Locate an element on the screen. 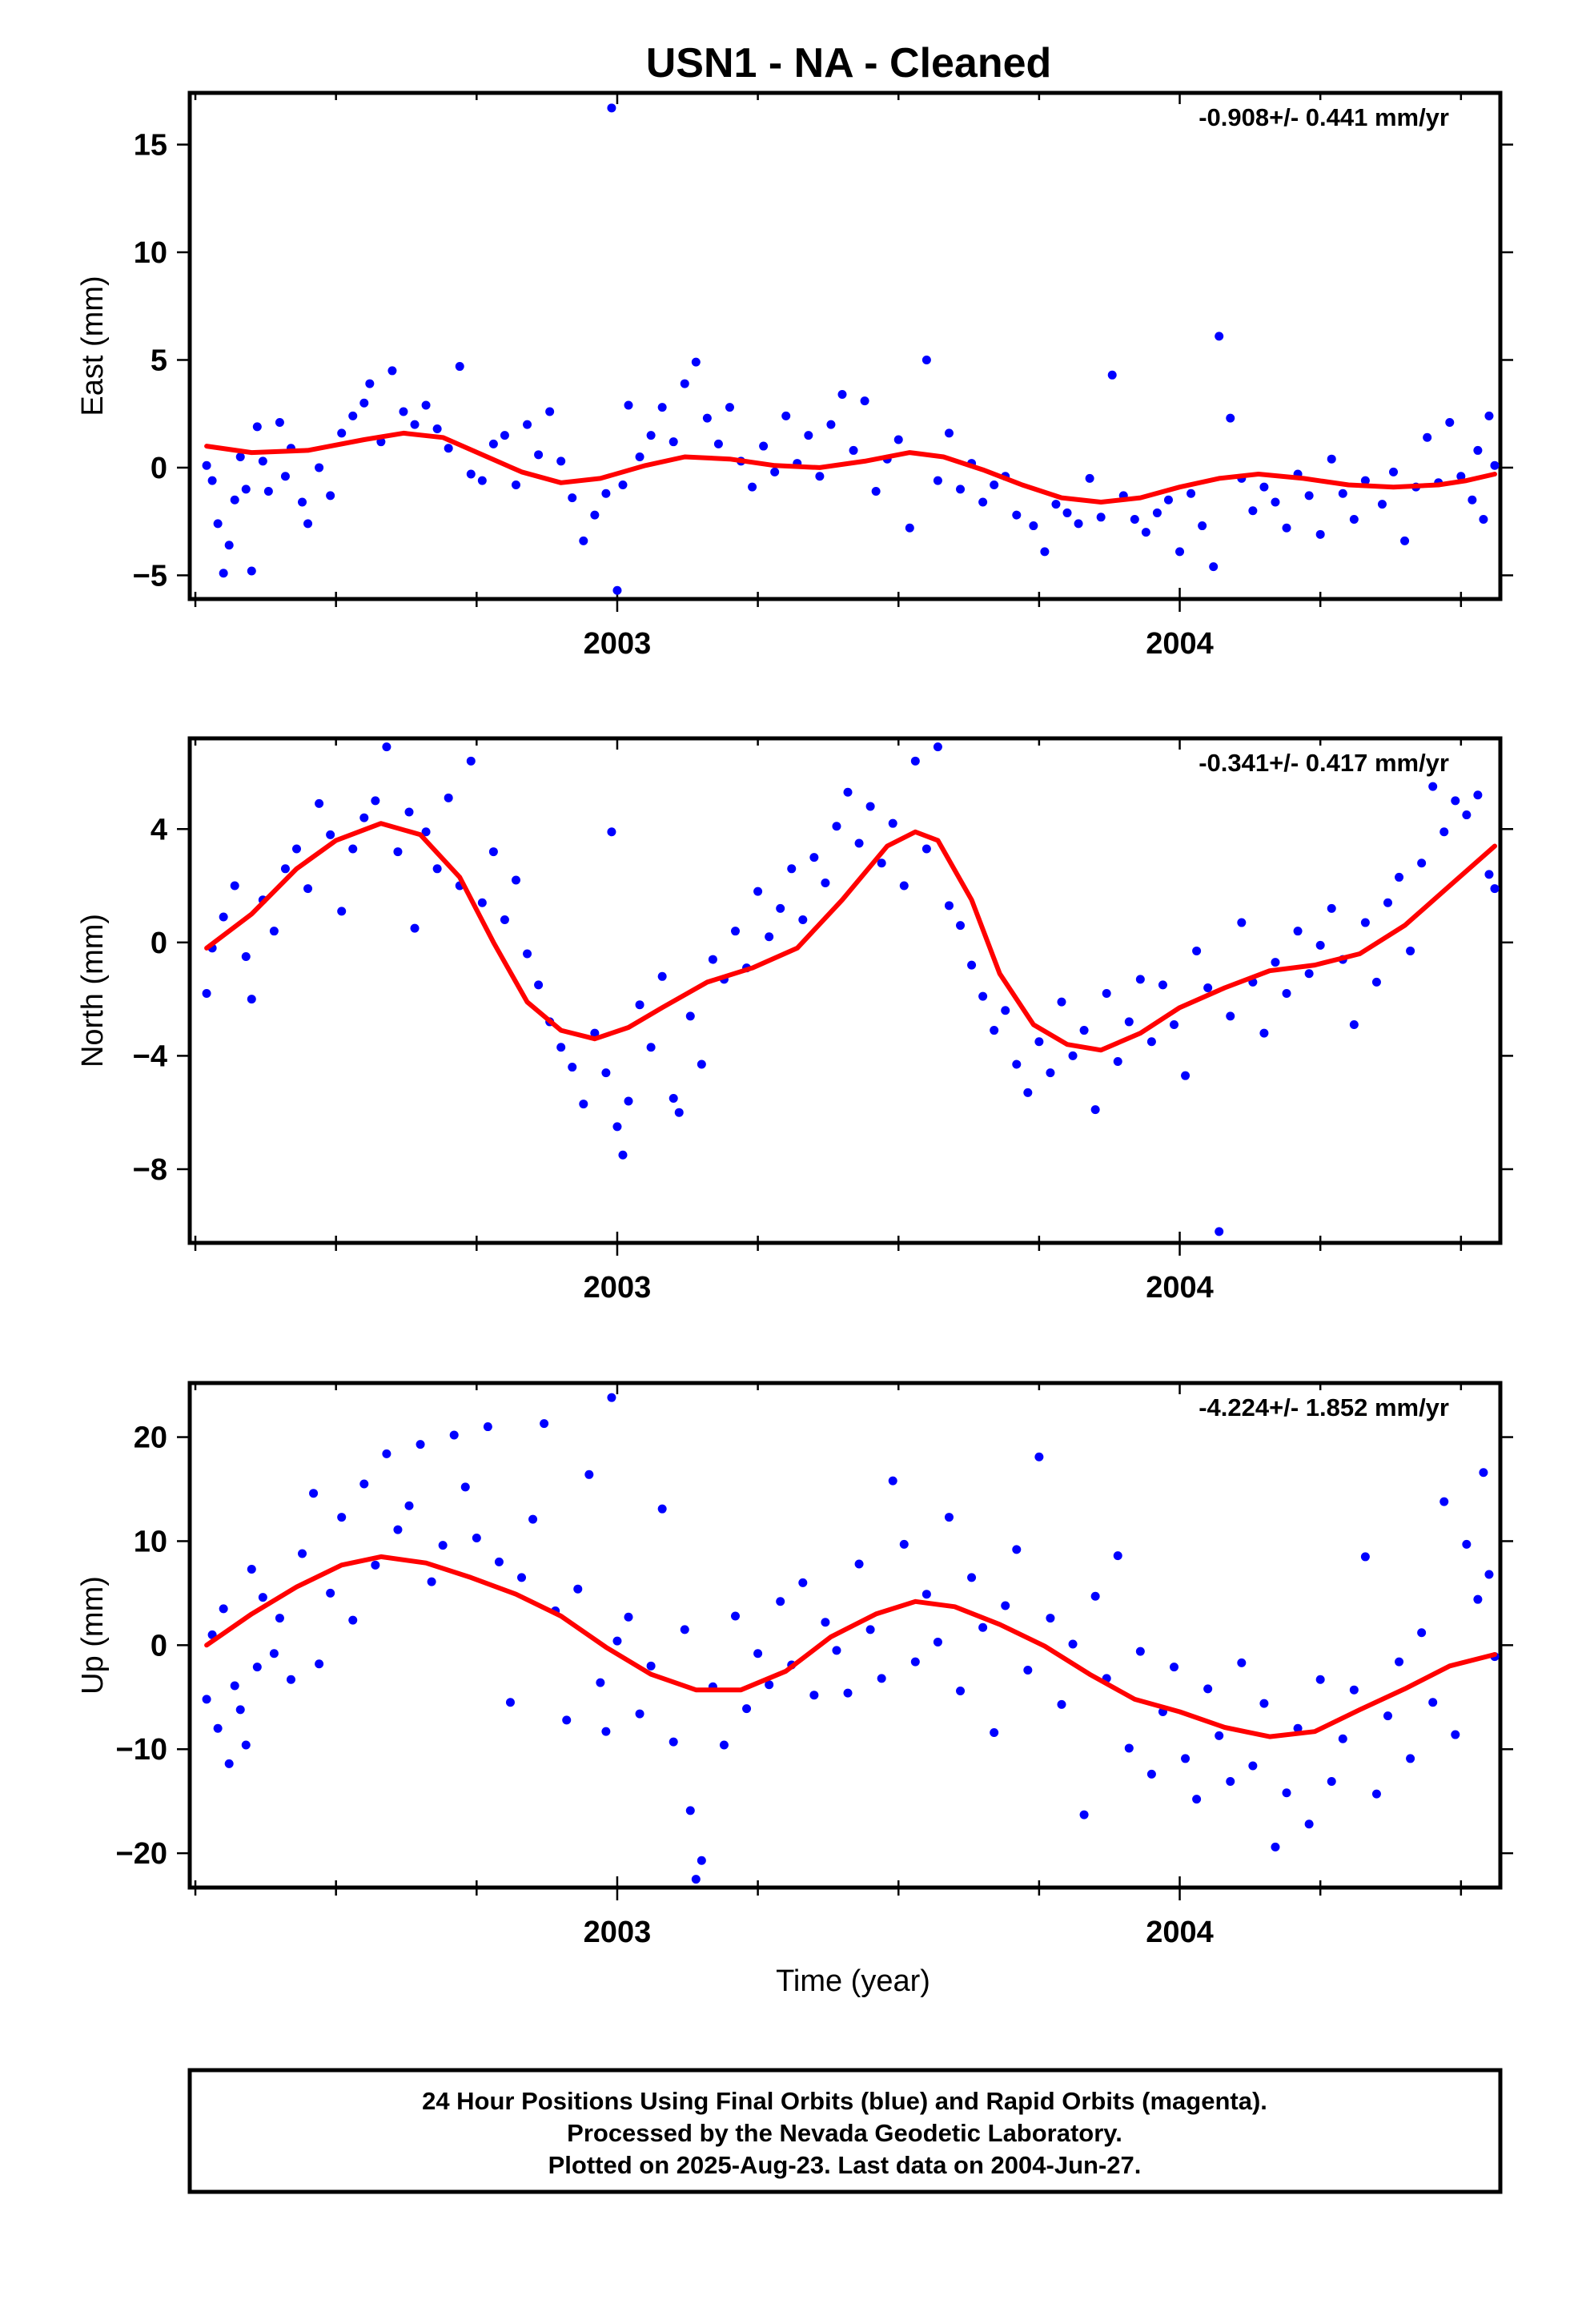 Image resolution: width=1582 pixels, height=2324 pixels. rate-annotation: -0.908+/- 0.441 mm/yr is located at coordinates (1324, 117).